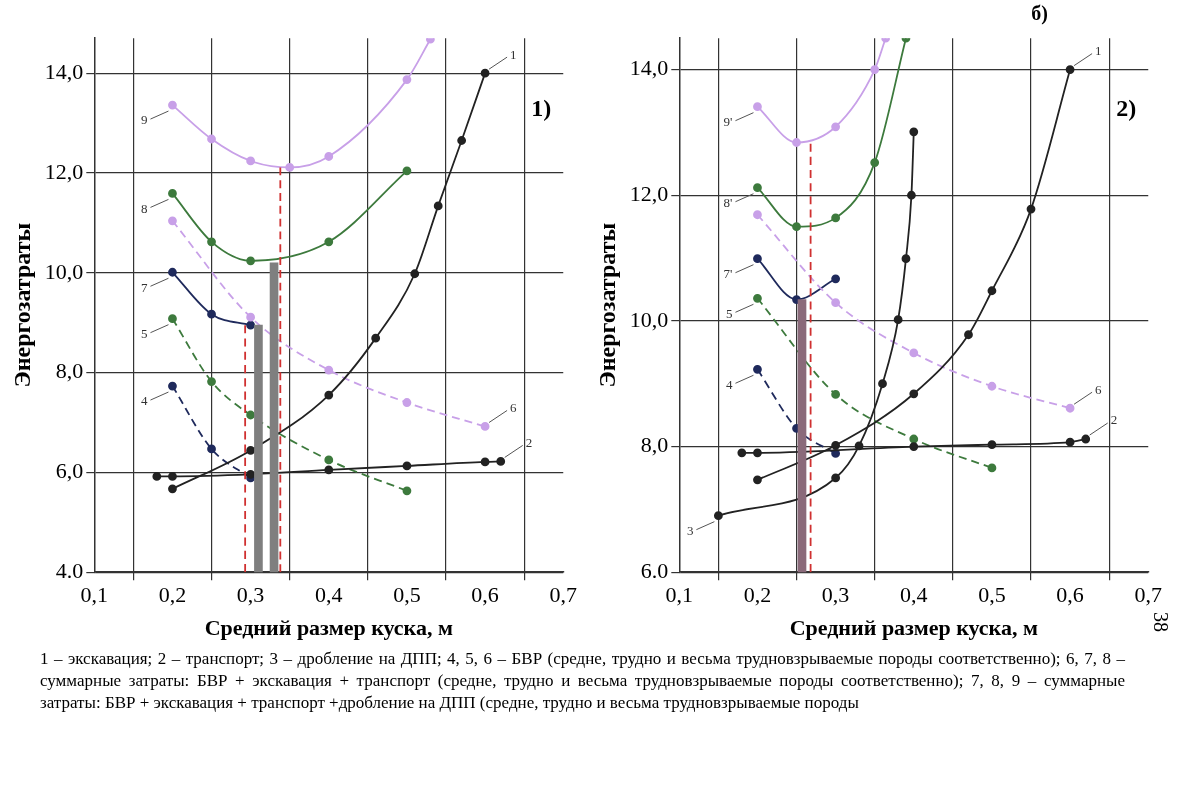 The image size is (1178, 793). What do you see at coordinates (728, 274) in the screenshot?
I see `series-label: 7'` at bounding box center [728, 274].